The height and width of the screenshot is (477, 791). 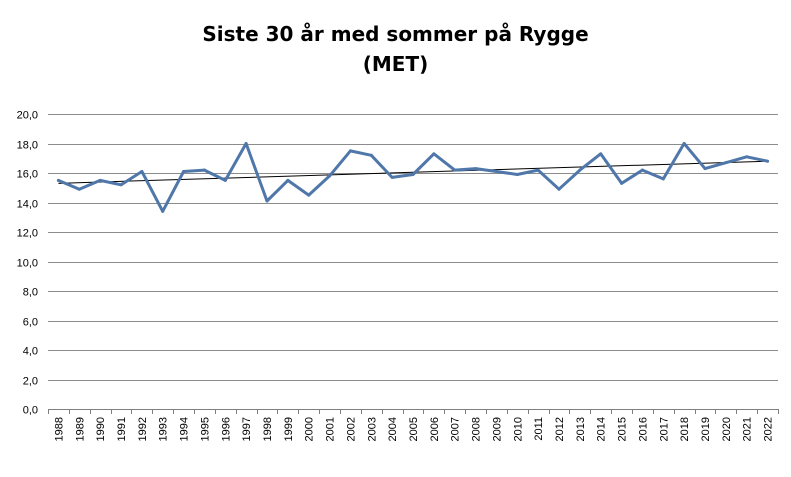 What do you see at coordinates (122, 429) in the screenshot?
I see `x-tick-label: 1991` at bounding box center [122, 429].